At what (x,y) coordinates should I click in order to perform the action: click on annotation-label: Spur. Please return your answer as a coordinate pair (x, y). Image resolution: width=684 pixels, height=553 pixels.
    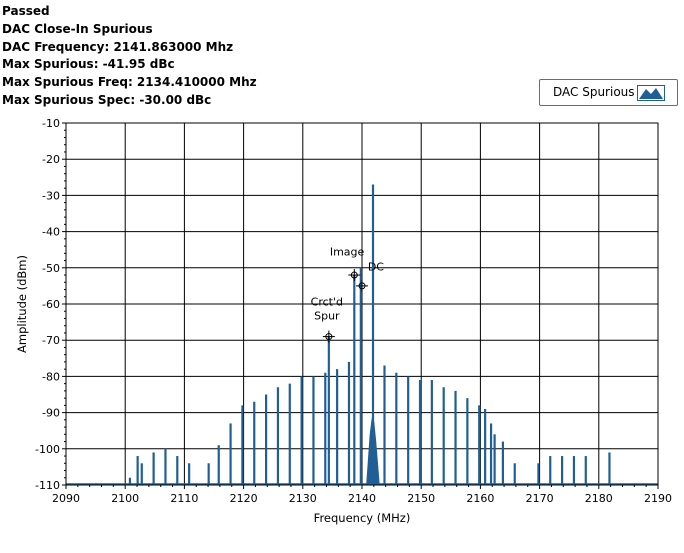
    Looking at the image, I should click on (327, 316).